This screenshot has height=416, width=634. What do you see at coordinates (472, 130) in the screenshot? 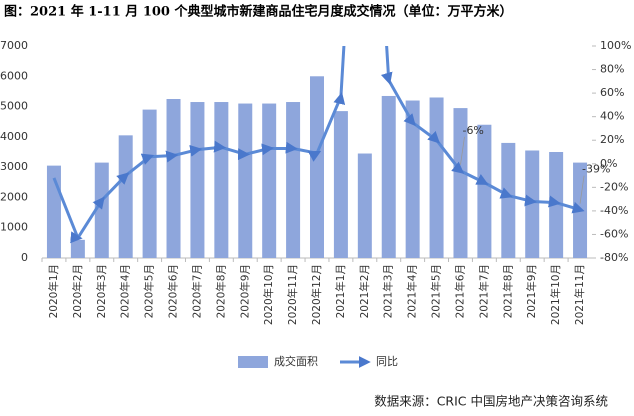
I see `value-label: -6%` at bounding box center [472, 130].